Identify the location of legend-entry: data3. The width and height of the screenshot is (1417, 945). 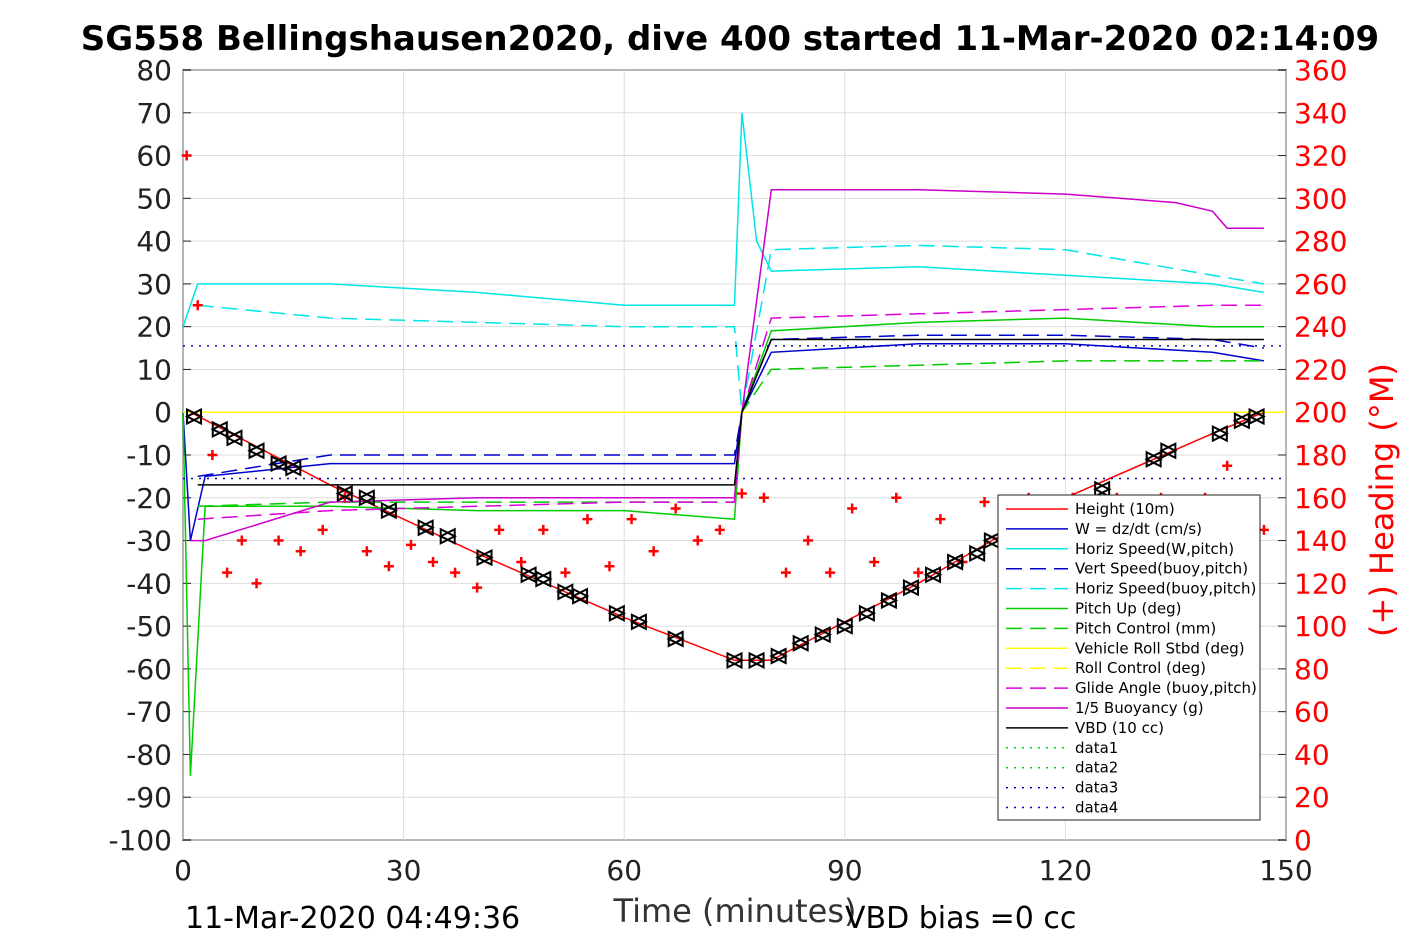
(1096, 788).